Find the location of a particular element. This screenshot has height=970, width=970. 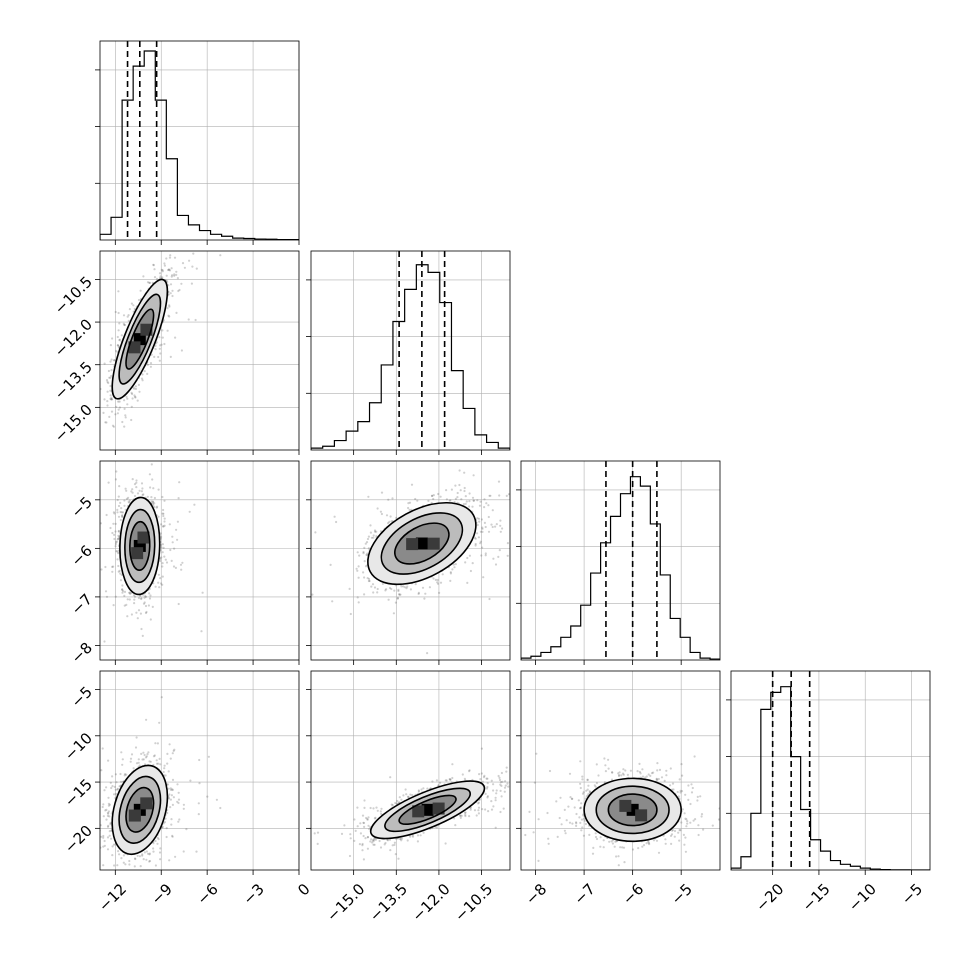

panel-frame is located at coordinates (199, 140).